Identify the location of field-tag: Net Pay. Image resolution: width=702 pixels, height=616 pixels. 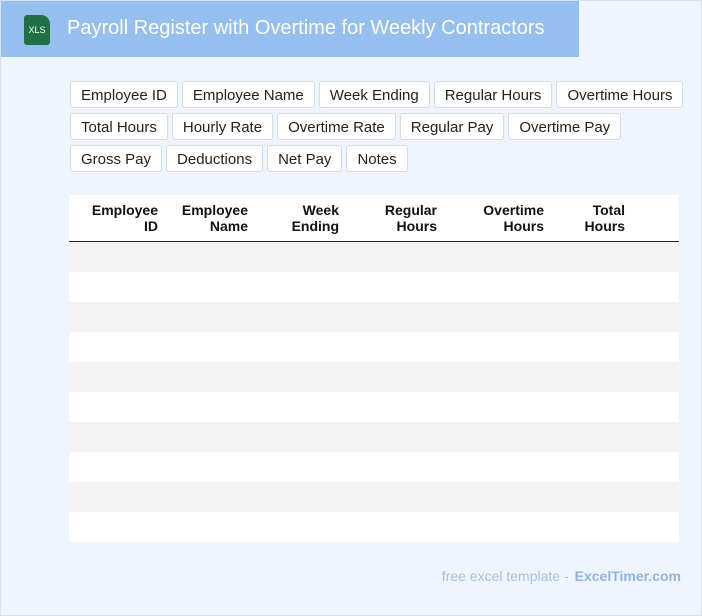
(305, 158).